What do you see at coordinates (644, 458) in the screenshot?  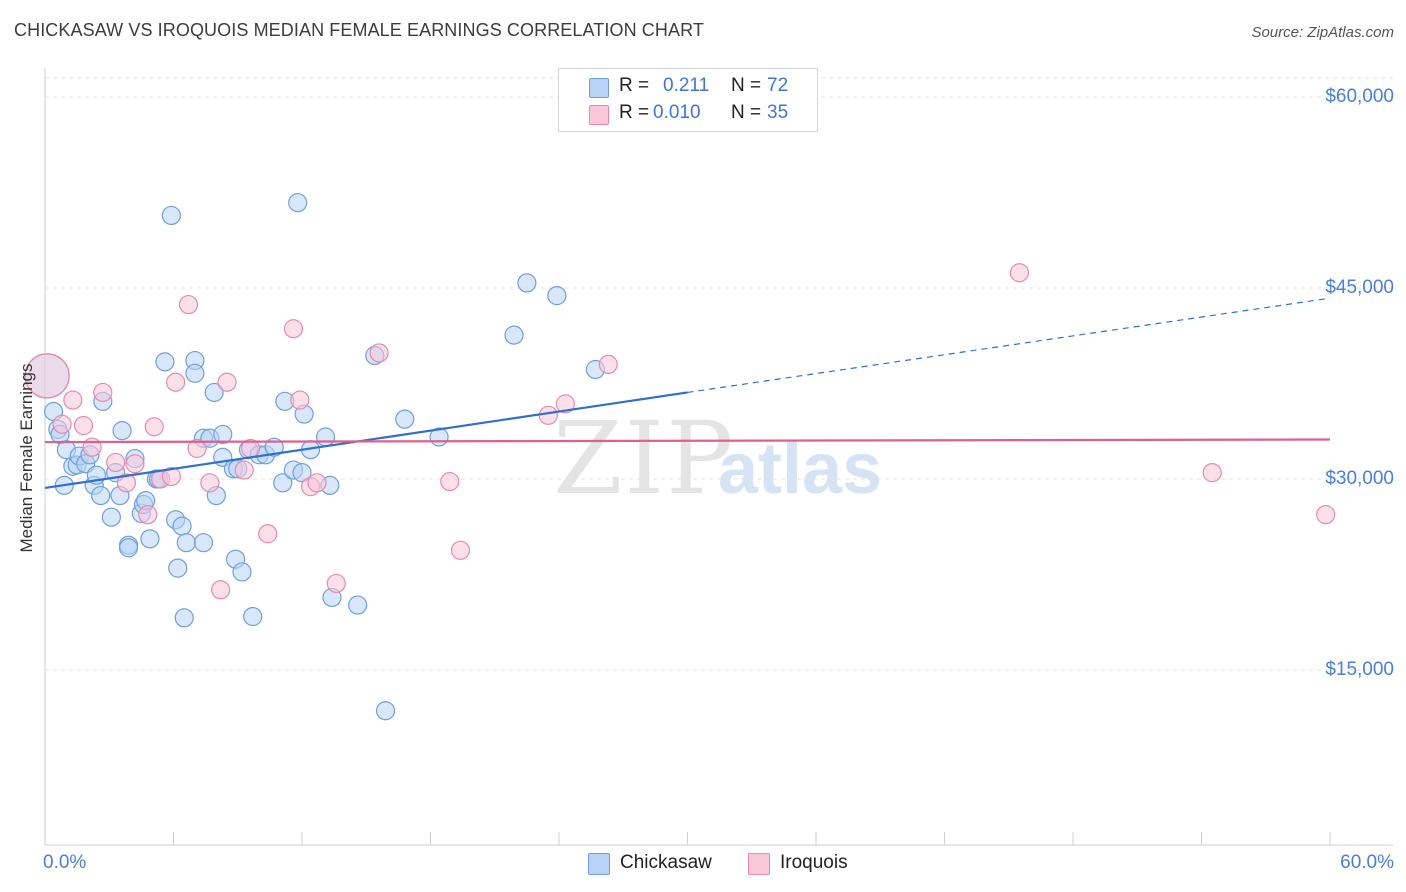 I see `watermark-zip: ZIP` at bounding box center [644, 458].